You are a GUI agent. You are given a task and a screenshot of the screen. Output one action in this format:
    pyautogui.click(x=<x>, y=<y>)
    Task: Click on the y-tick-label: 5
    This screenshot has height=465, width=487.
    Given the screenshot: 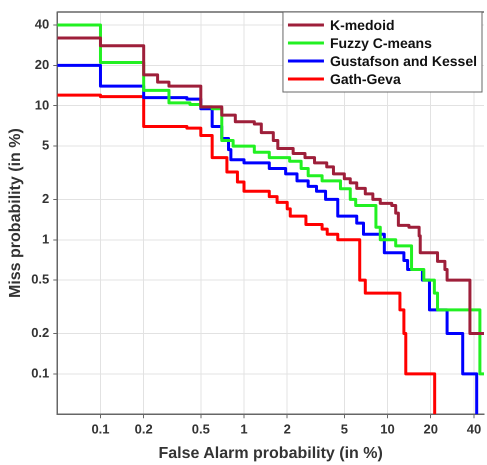 What is the action you would take?
    pyautogui.click(x=46, y=145)
    